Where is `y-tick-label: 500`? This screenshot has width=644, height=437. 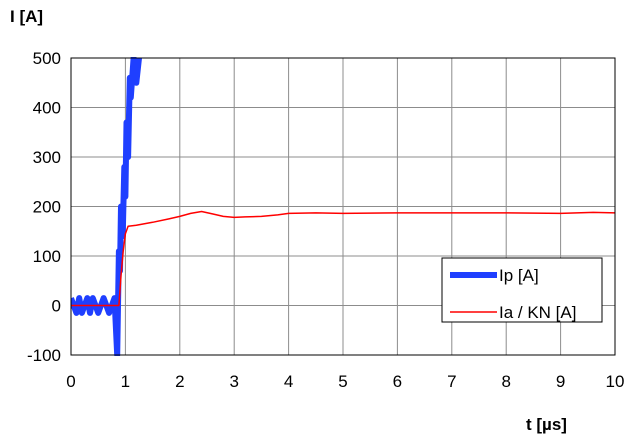 y-tick-label: 500 is located at coordinates (47, 58).